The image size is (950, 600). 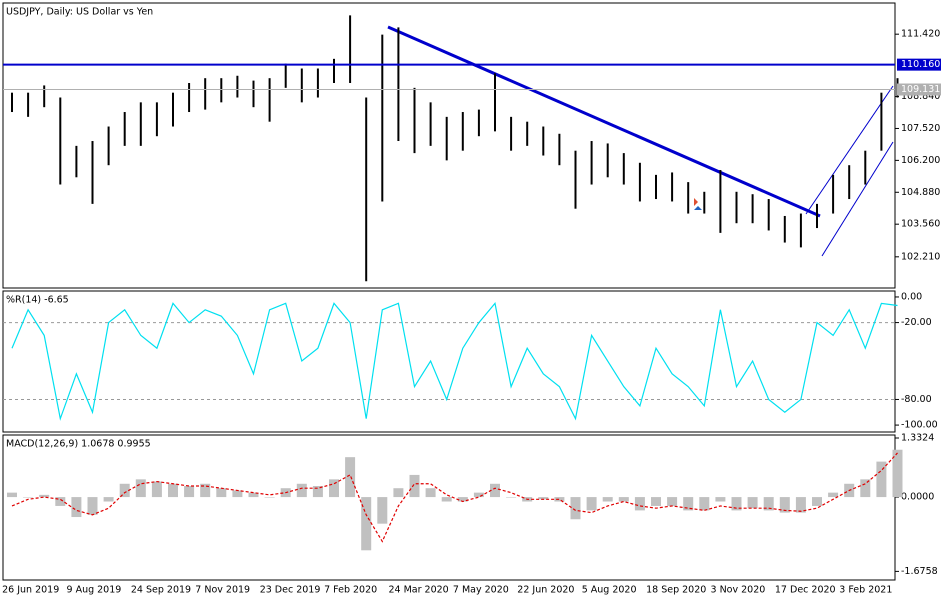 What do you see at coordinates (454, 497) in the screenshot?
I see `signal-line` at bounding box center [454, 497].